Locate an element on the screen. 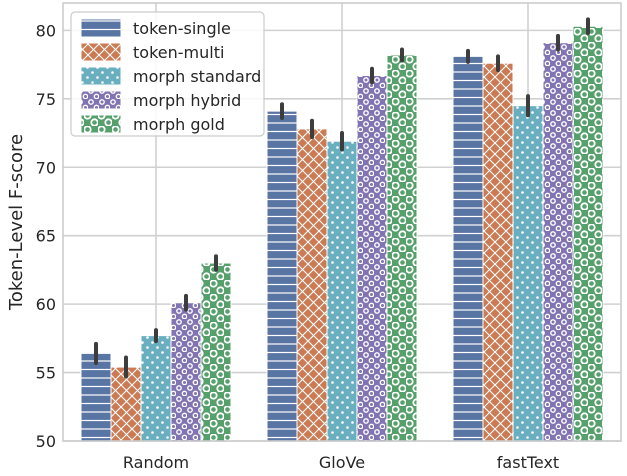  bar-pattern-morph-standard-glove is located at coordinates (342, 291).